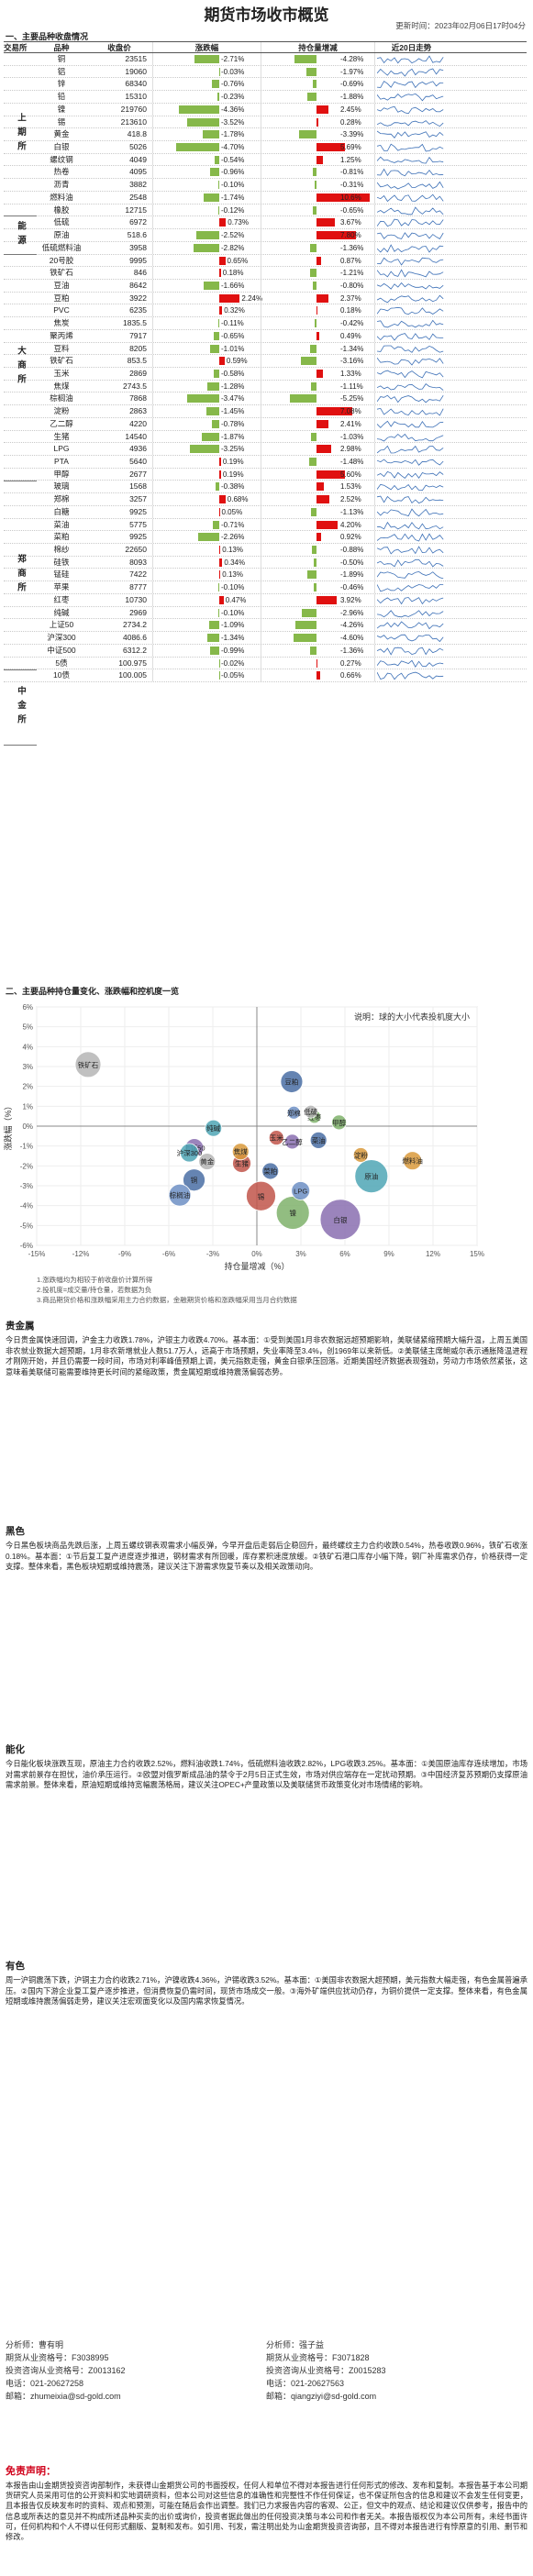 The image size is (533, 2576). Describe the element at coordinates (64, 2396) in the screenshot. I see `email-1: 邮箱：zhumeixia@sd-gold.com` at that location.